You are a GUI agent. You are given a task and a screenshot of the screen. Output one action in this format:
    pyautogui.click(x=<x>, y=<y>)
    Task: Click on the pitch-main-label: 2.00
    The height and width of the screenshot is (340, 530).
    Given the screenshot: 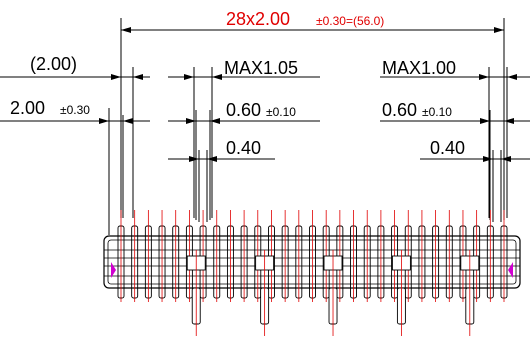 What is the action you would take?
    pyautogui.click(x=27, y=108)
    